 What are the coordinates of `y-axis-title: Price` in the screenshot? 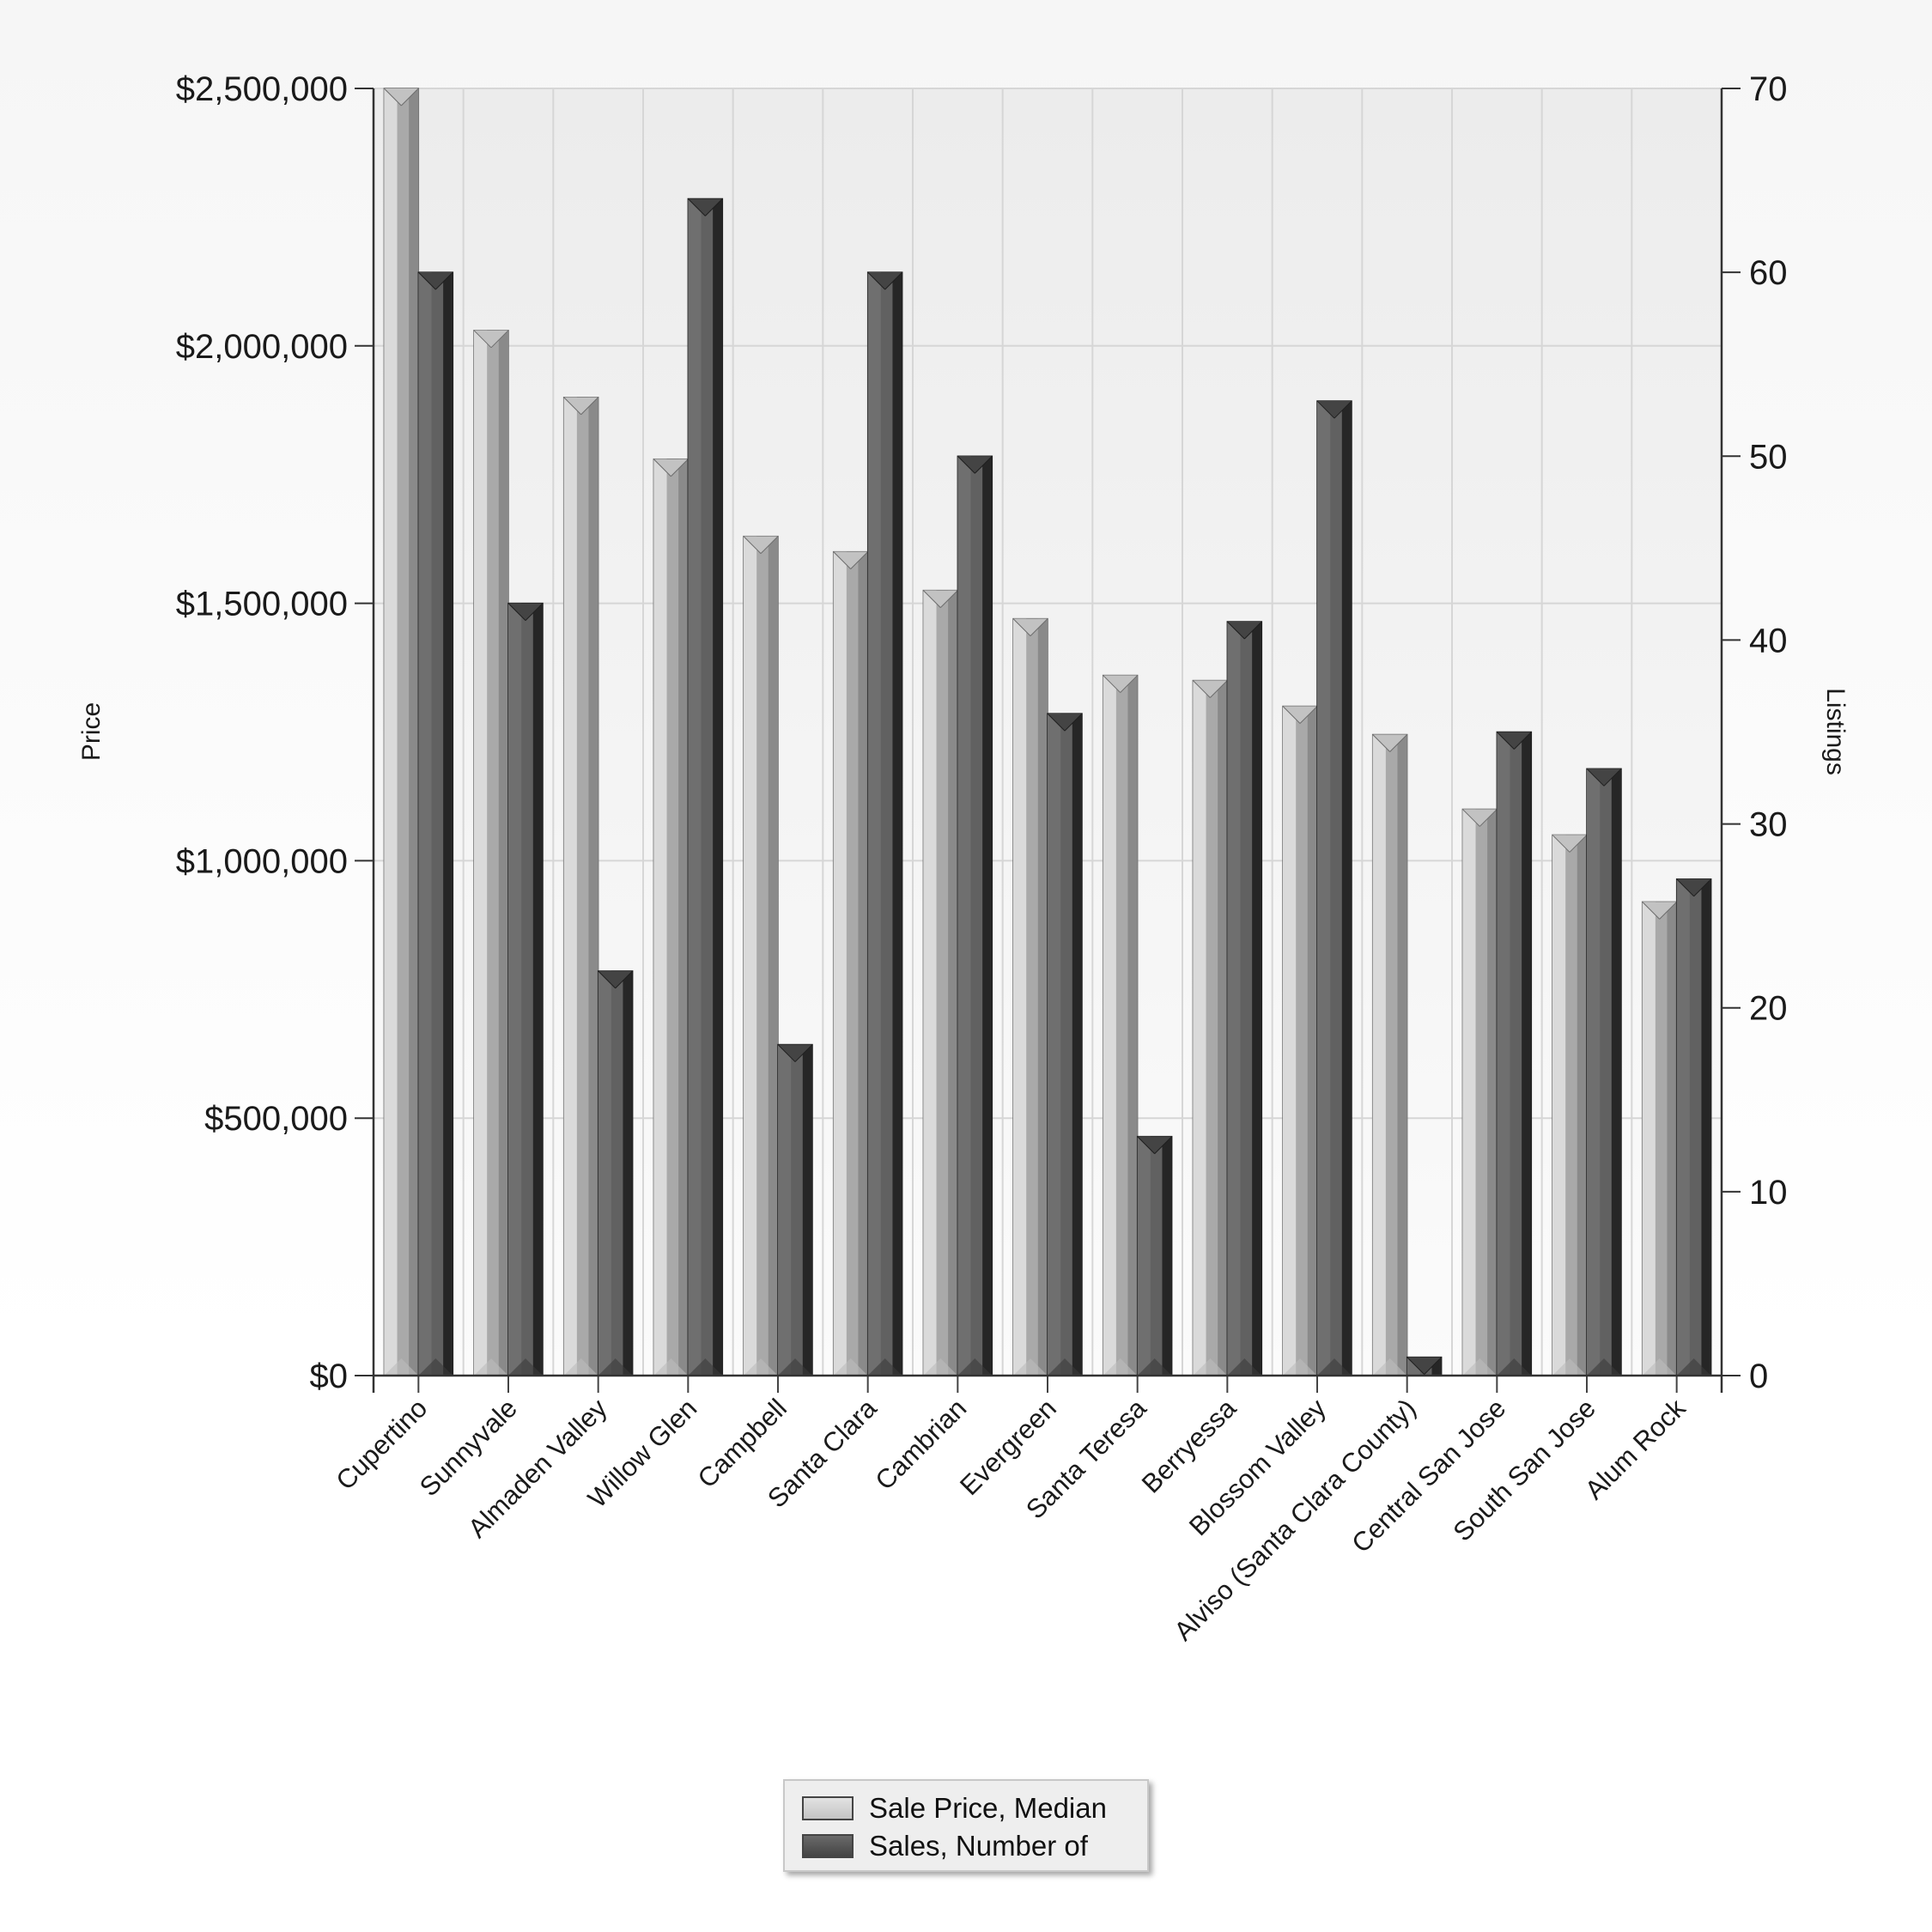 It's located at (91, 731).